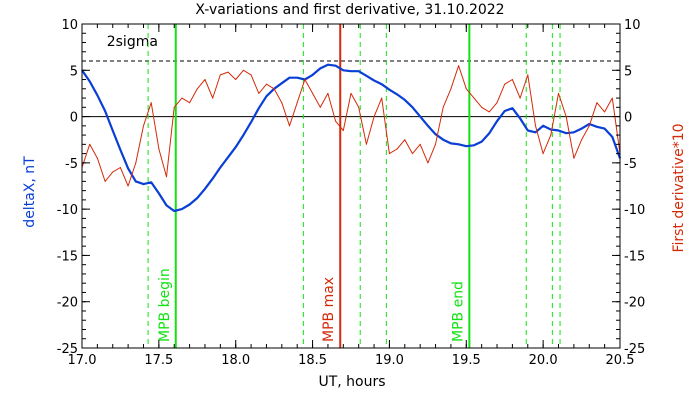  Describe the element at coordinates (235, 360) in the screenshot. I see `x-tick-label-2: 18.0` at that location.